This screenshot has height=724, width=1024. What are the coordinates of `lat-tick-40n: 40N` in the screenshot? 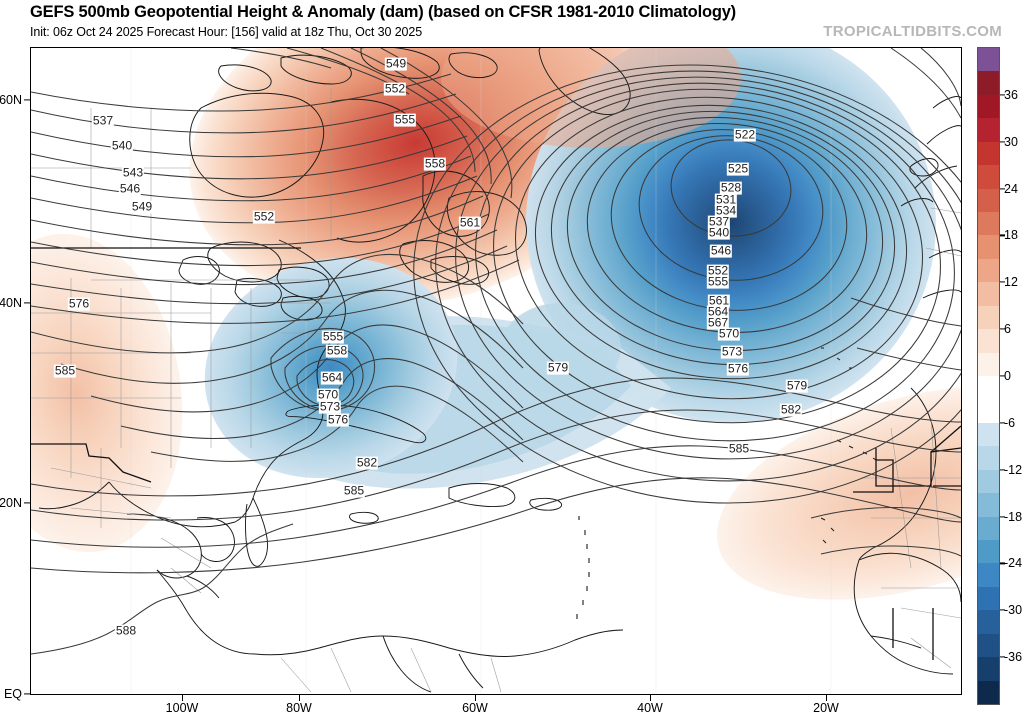 It's located at (11, 303).